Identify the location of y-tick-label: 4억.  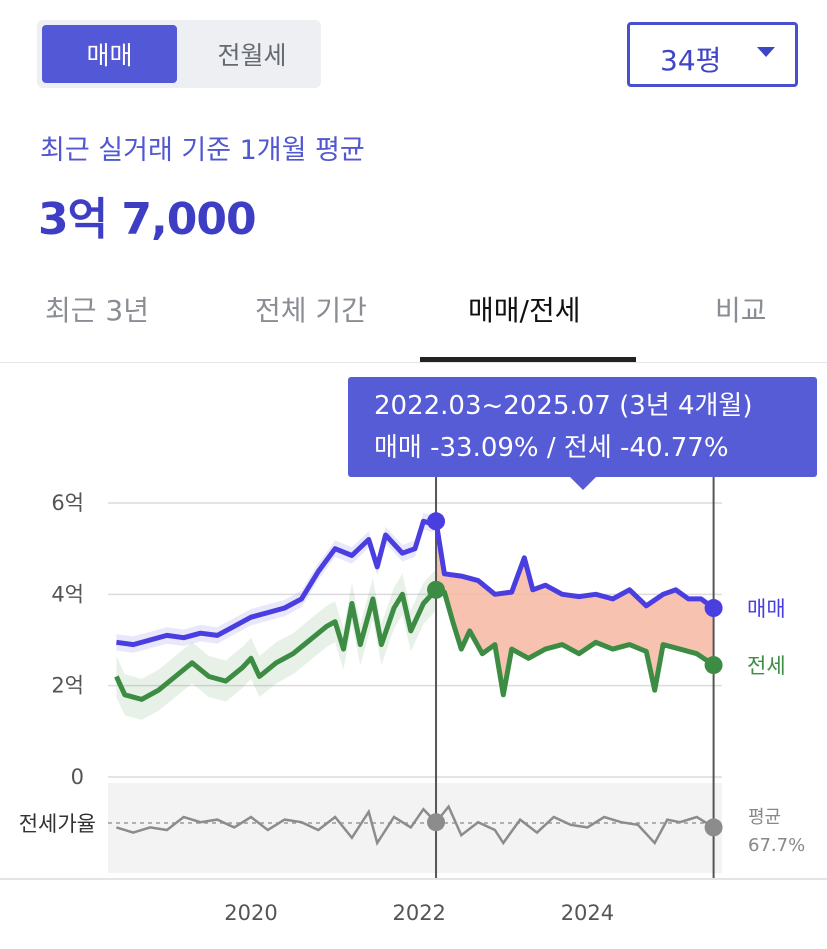
(67, 594).